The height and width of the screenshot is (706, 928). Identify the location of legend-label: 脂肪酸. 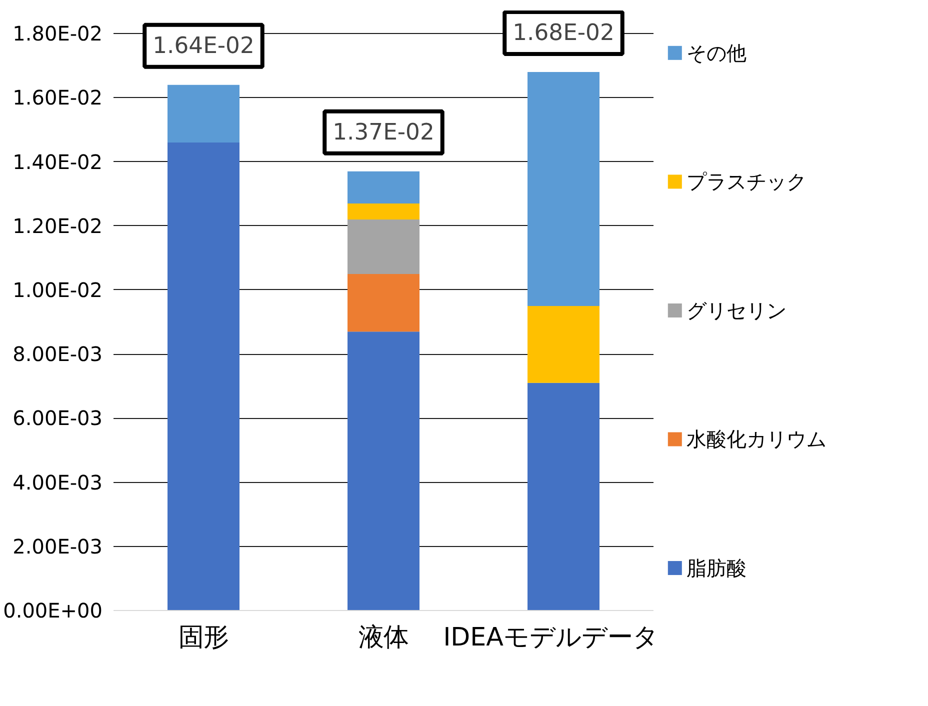
(716, 568).